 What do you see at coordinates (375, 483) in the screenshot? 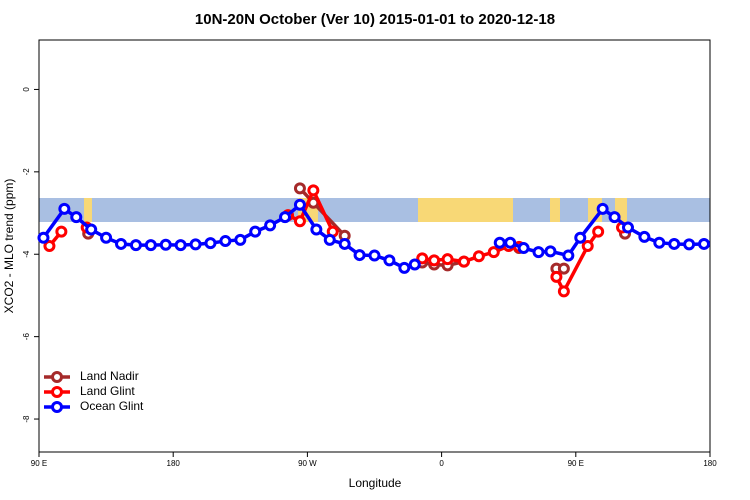
I see `x-axis-label: Longitude` at bounding box center [375, 483].